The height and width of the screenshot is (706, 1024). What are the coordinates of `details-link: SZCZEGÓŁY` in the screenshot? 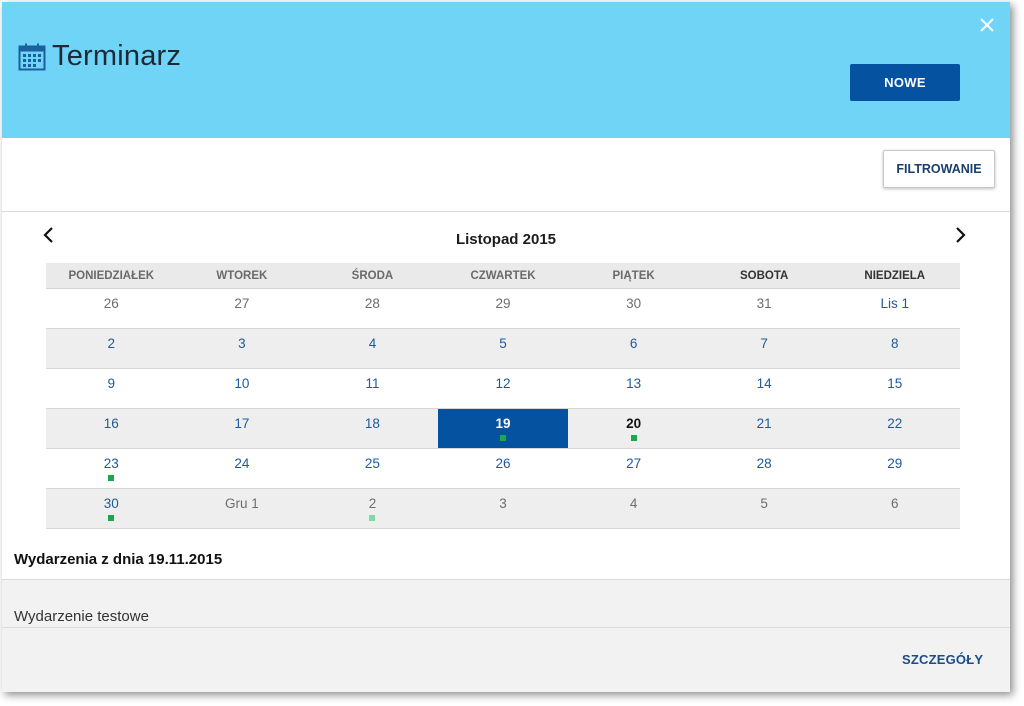 It's located at (943, 659).